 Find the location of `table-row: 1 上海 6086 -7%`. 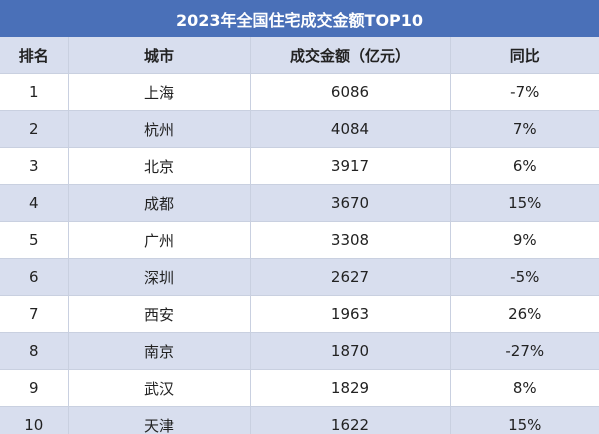

table-row: 1 上海 6086 -7% is located at coordinates (299, 92).